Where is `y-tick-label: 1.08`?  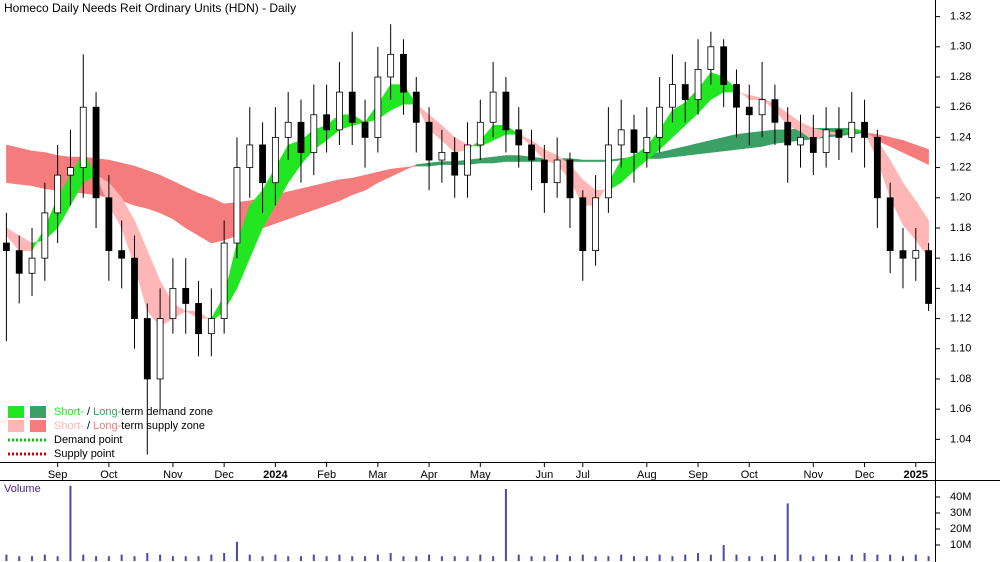 y-tick-label: 1.08 is located at coordinates (960, 379).